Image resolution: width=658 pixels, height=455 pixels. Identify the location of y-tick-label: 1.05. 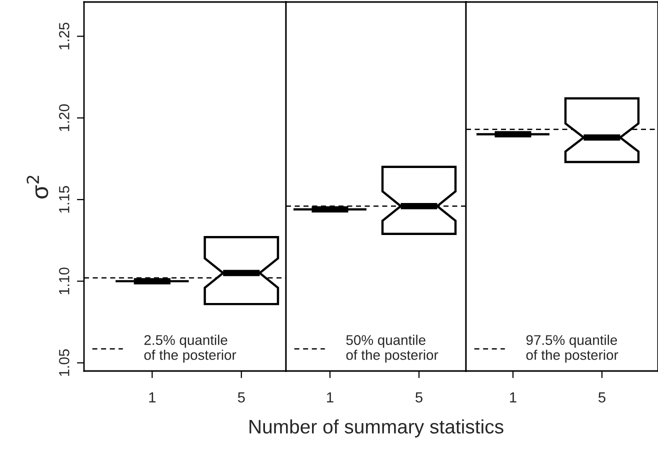
(64, 362).